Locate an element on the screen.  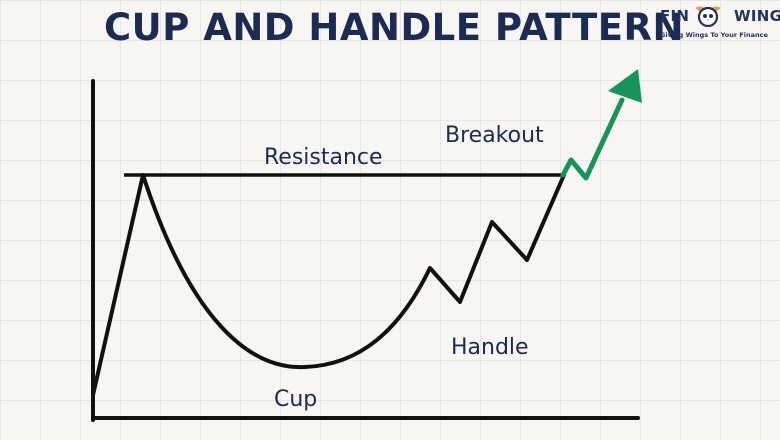
logo-name-left: FIN is located at coordinates (675, 16).